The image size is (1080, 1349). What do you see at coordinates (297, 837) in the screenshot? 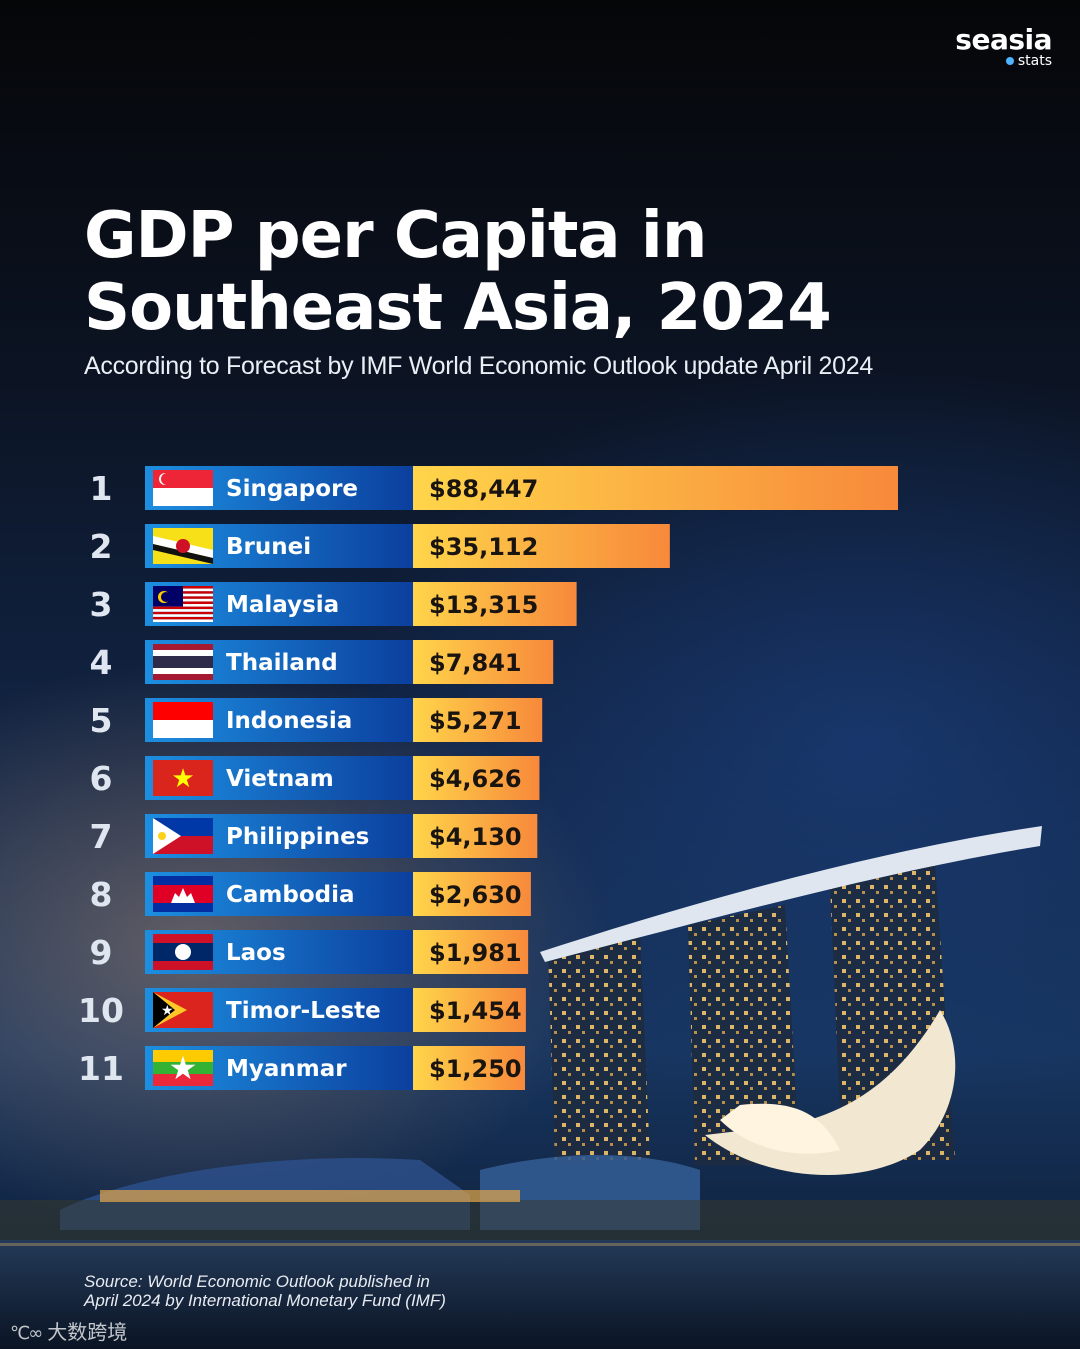
I see `country-label: Philippines` at bounding box center [297, 837].